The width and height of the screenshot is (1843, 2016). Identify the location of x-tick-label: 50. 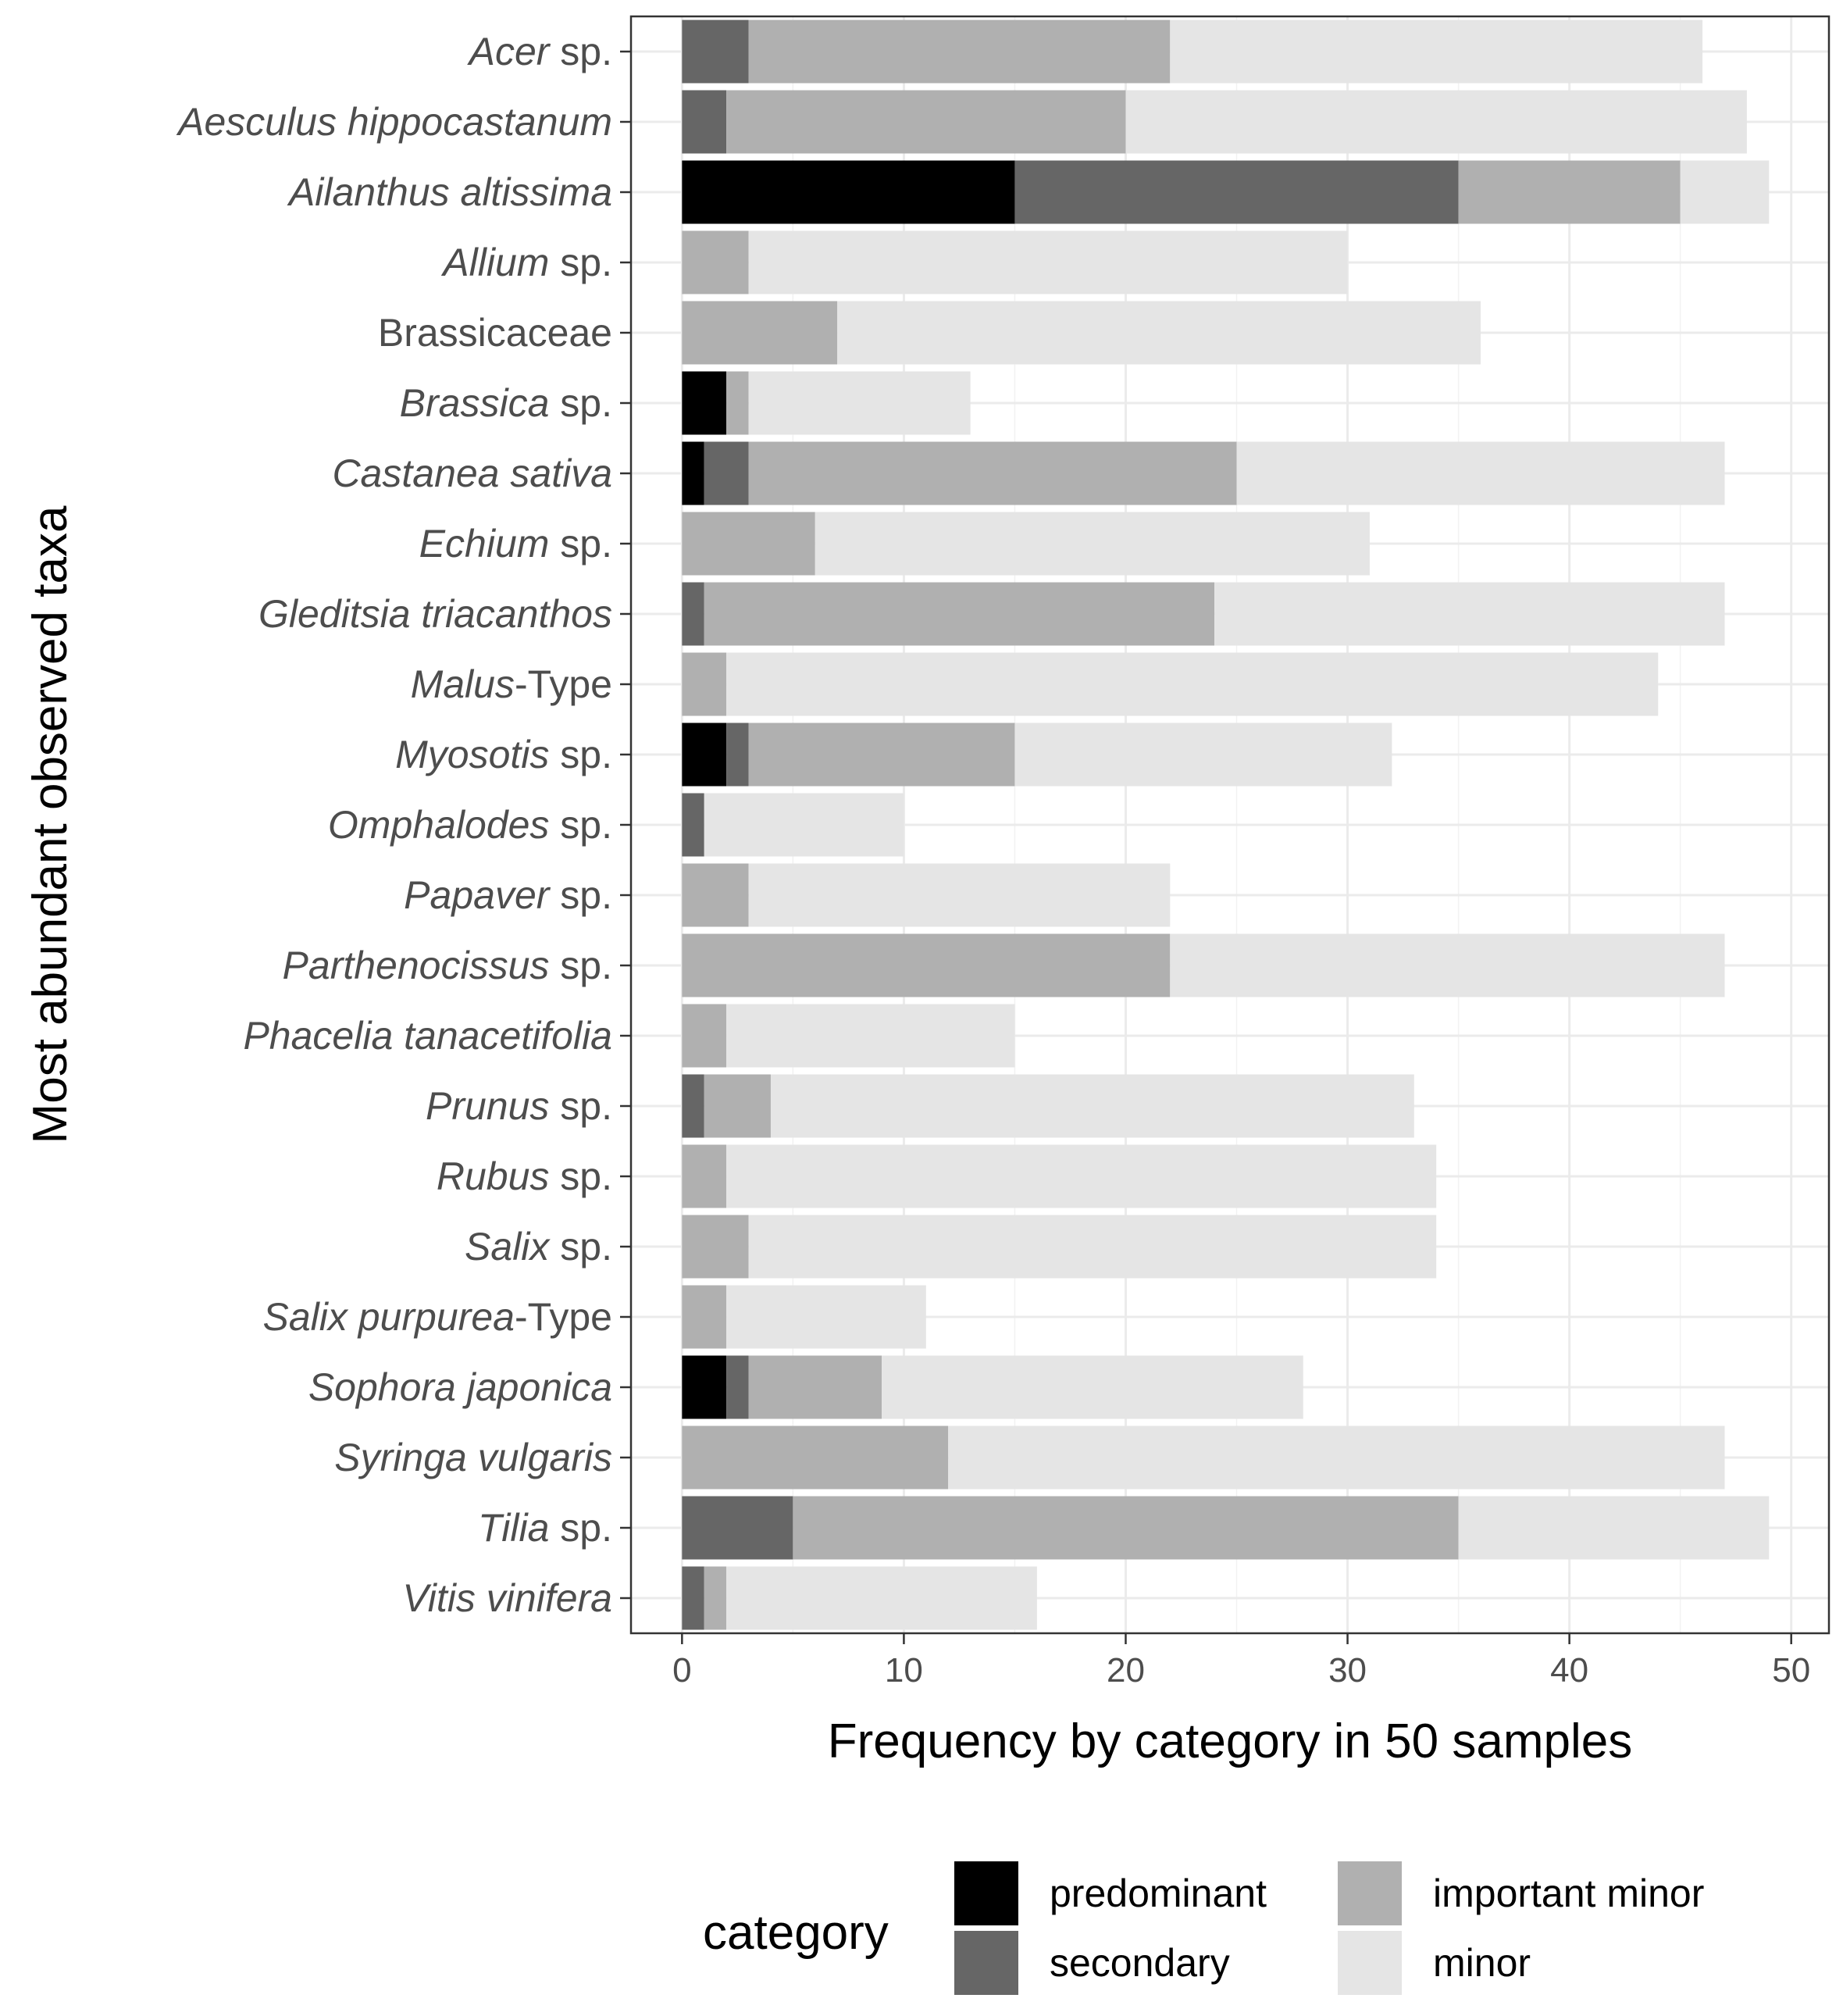
(1791, 1670).